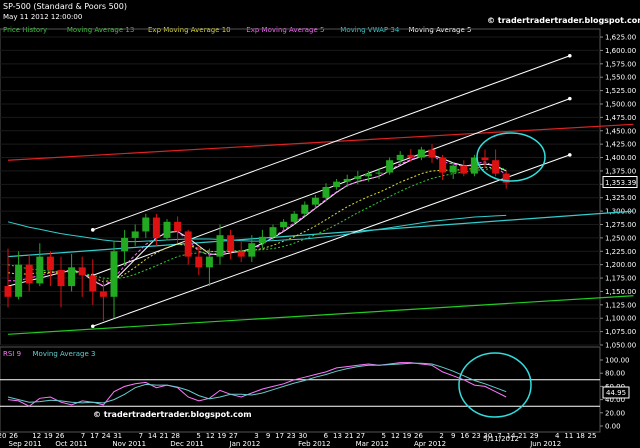 The width and height of the screenshot is (640, 448). I want to click on header-symbol: SP-500 (Standard & Poors 500), so click(65, 6).